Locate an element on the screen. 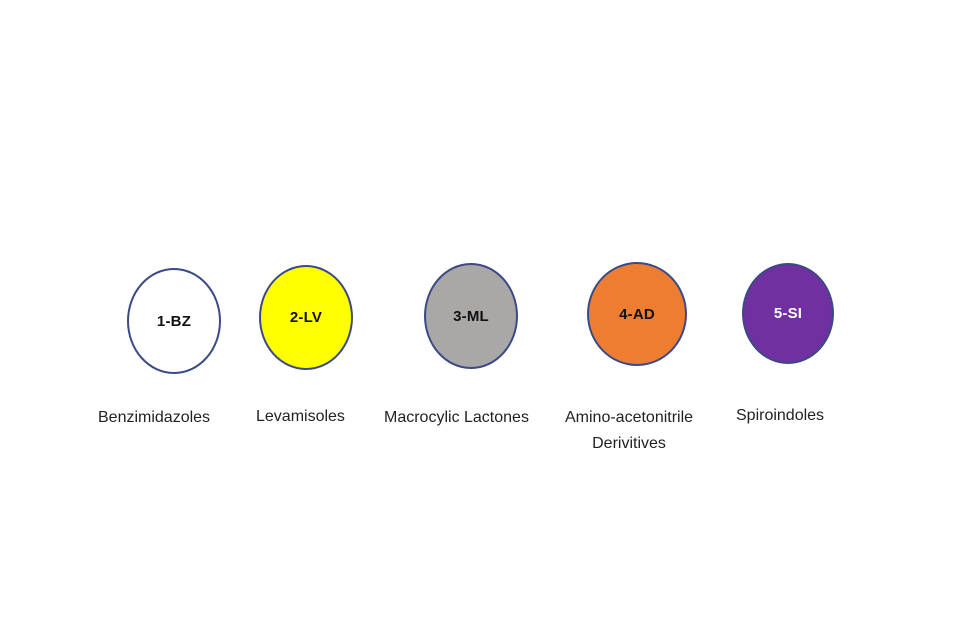 The image size is (960, 640). class-label-2: Levamisoles is located at coordinates (300, 417).